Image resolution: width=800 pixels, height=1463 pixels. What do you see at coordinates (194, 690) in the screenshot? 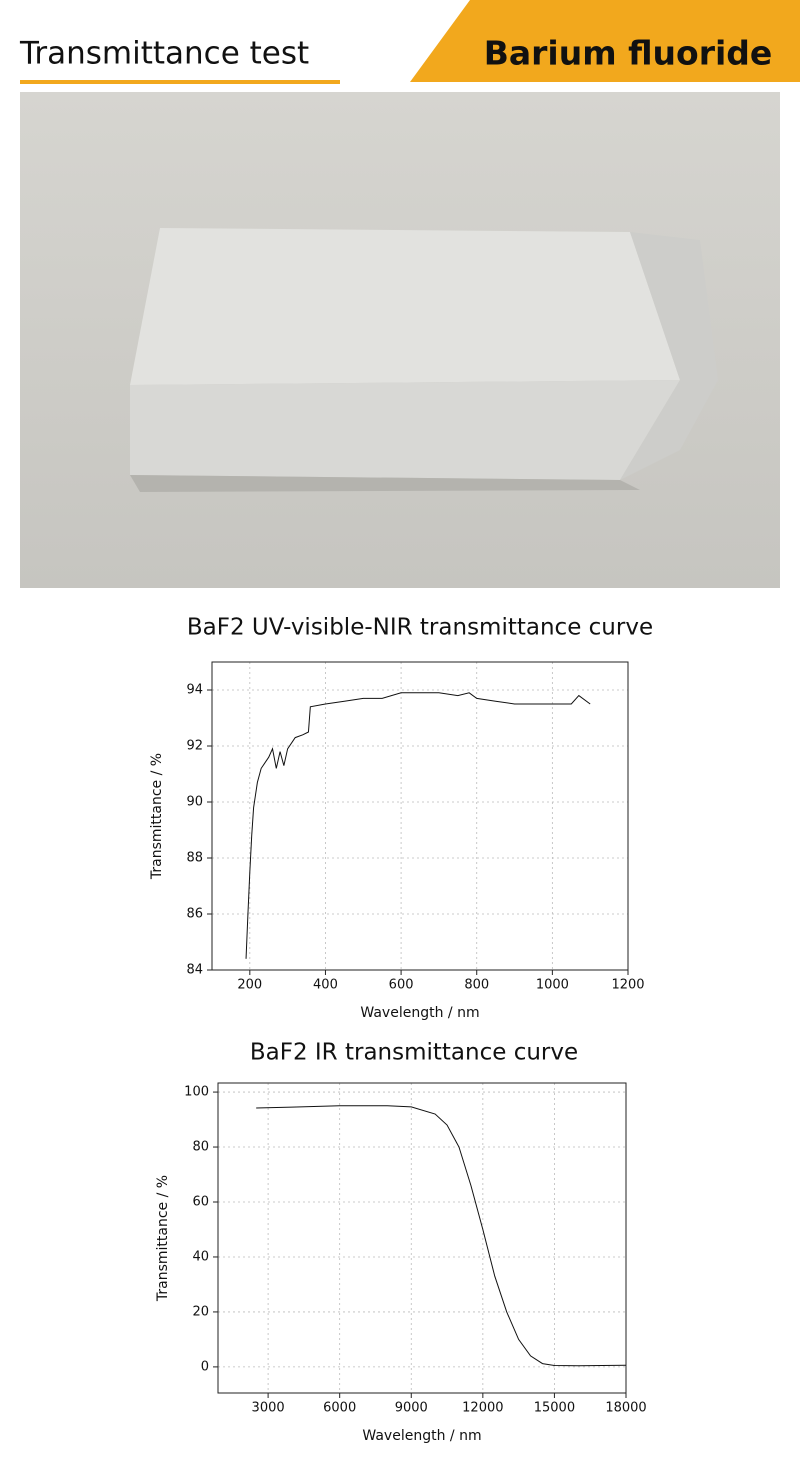
I see `y-tick-label: 94` at bounding box center [194, 690].